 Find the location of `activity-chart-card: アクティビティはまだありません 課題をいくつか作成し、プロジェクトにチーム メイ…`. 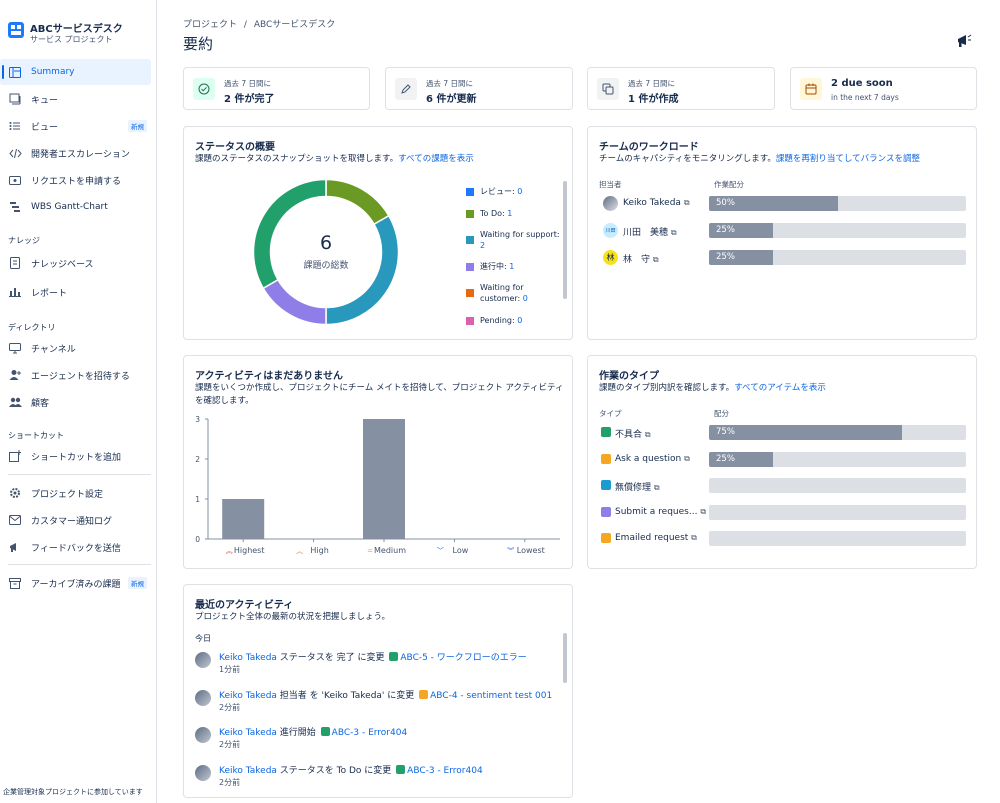

activity-chart-card: アクティビティはまだありません 課題をいくつか作成し、プロジェクトにチーム メイ… is located at coordinates (378, 462).